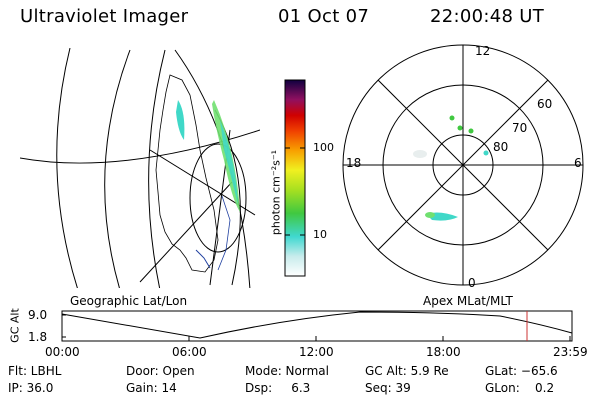 The height and width of the screenshot is (400, 600). What do you see at coordinates (295, 178) in the screenshot?
I see `colorbar` at bounding box center [295, 178].